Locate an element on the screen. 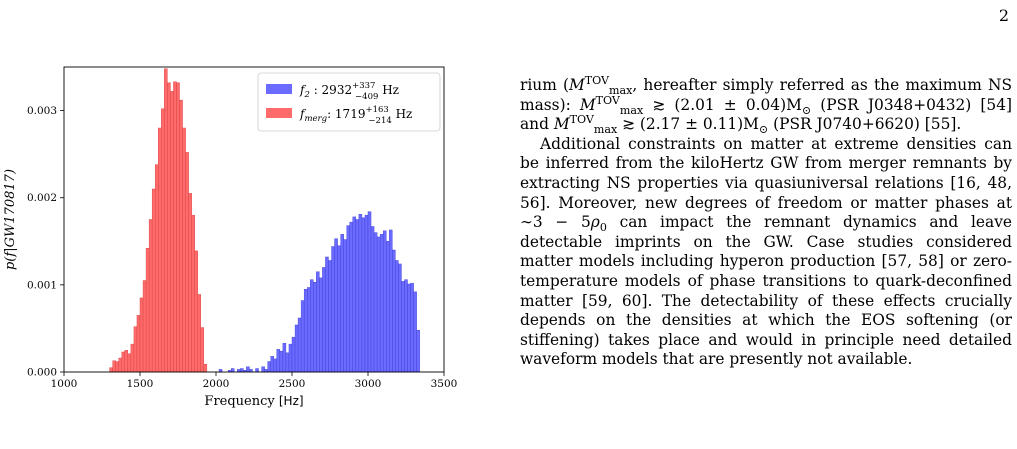 The height and width of the screenshot is (449, 1017). legend-swatch-fmerg is located at coordinates (279, 113).